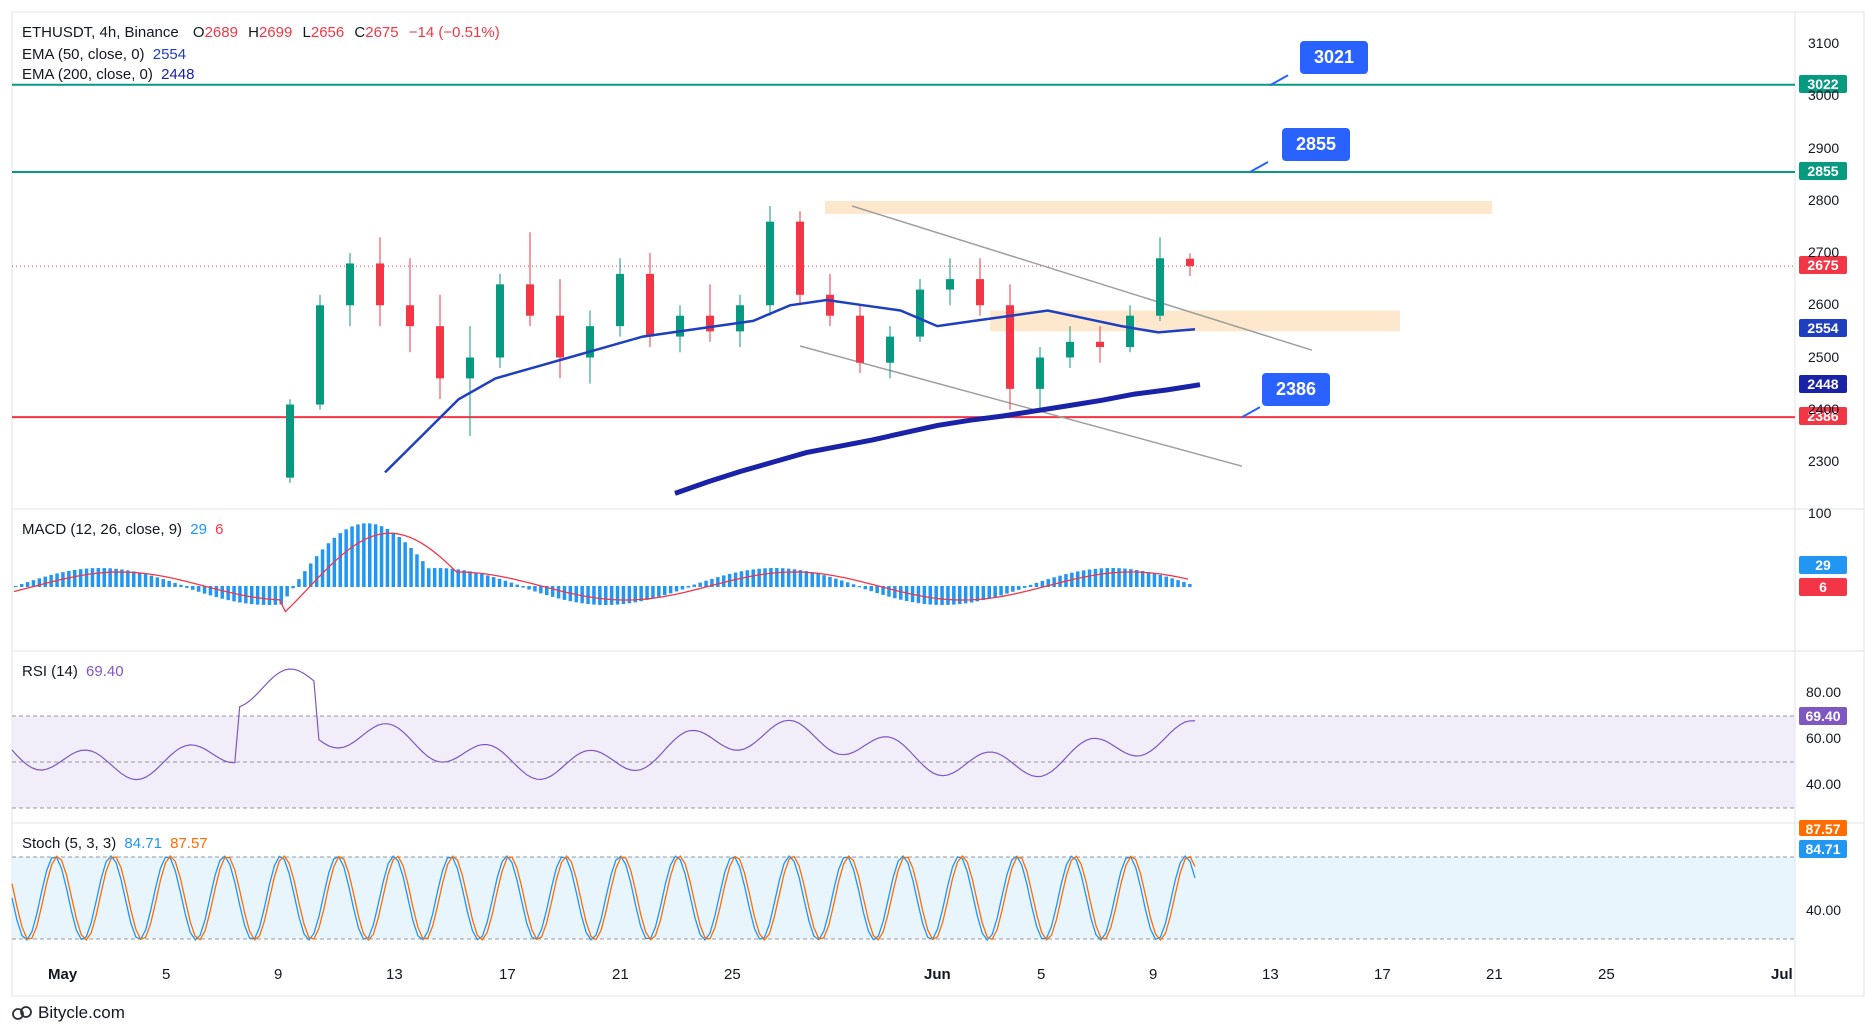 This screenshot has width=1876, height=1035. I want to click on ema200-line, so click(937, 439).